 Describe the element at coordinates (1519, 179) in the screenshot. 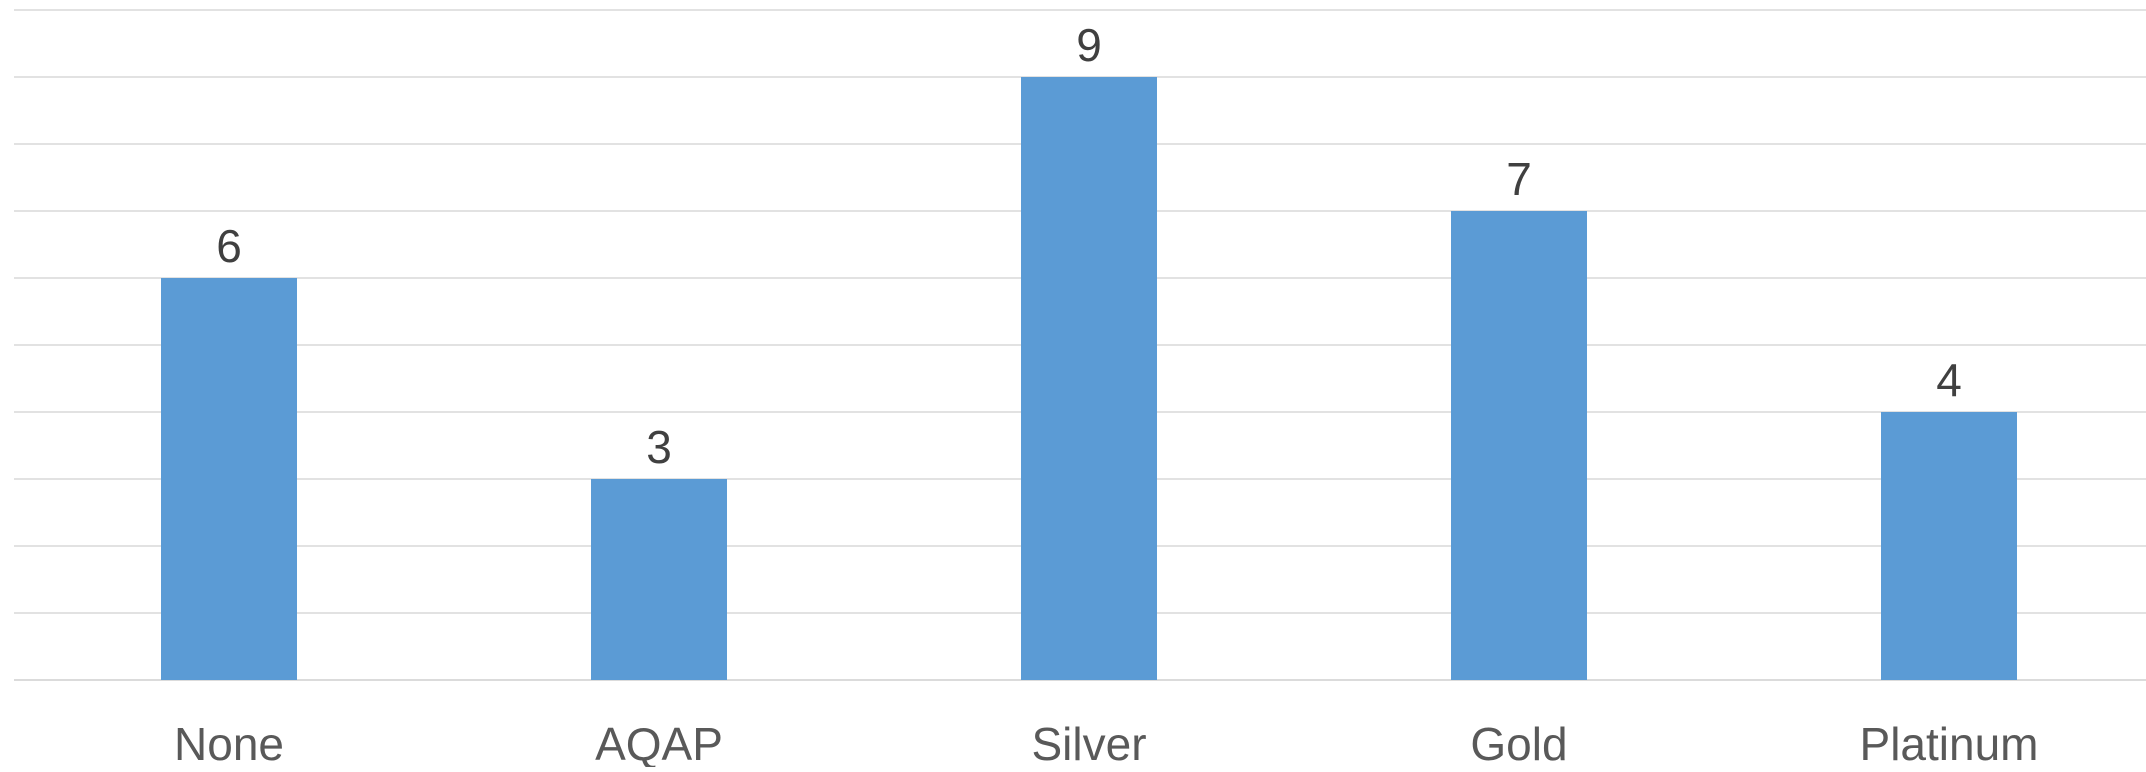

I see `data-label-gold: 7` at that location.